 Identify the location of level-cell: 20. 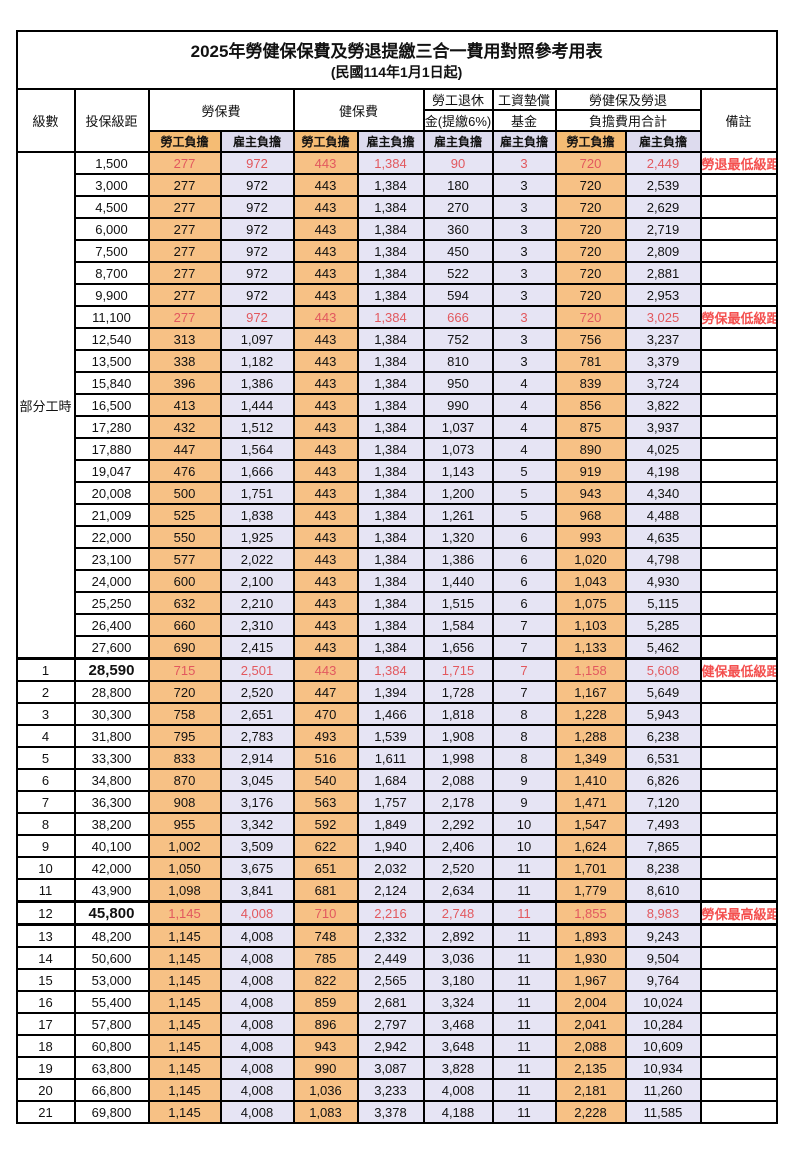
(45, 1090).